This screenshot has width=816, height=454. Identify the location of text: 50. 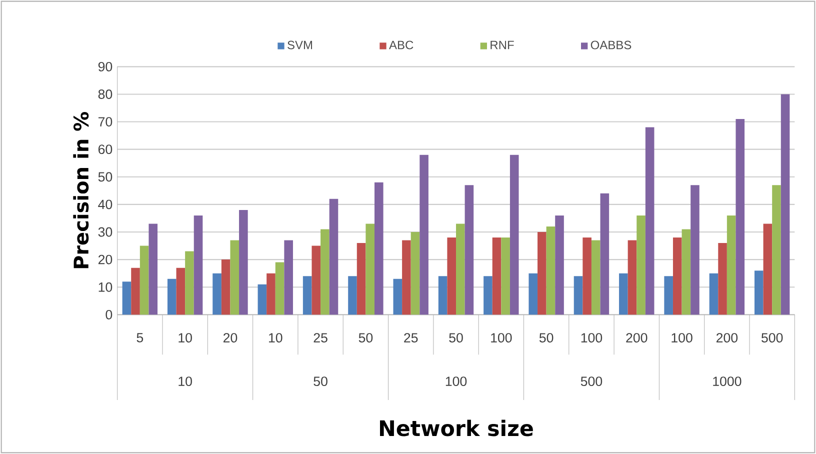
(321, 381).